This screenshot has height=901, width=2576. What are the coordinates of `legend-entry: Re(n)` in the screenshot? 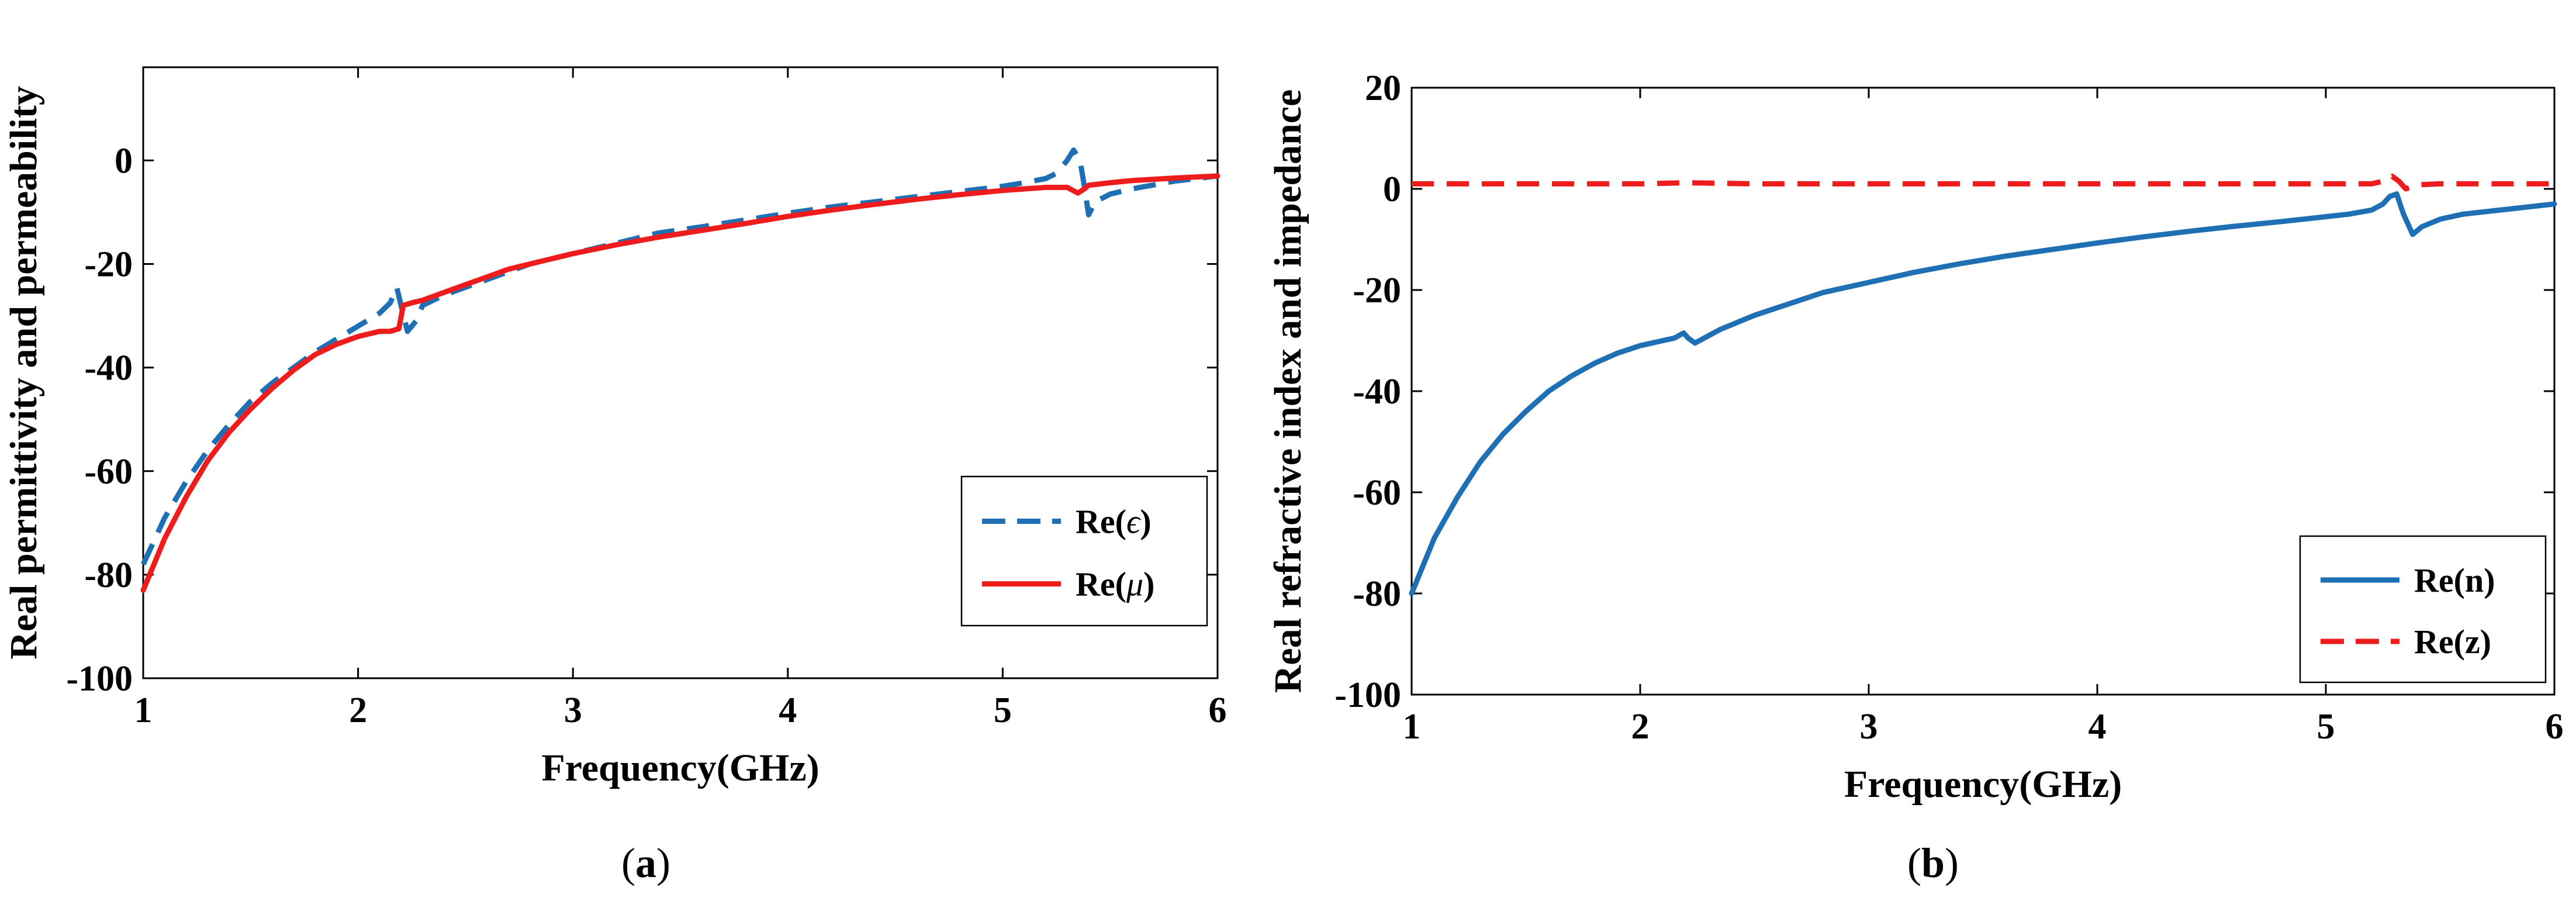 It's located at (2454, 580).